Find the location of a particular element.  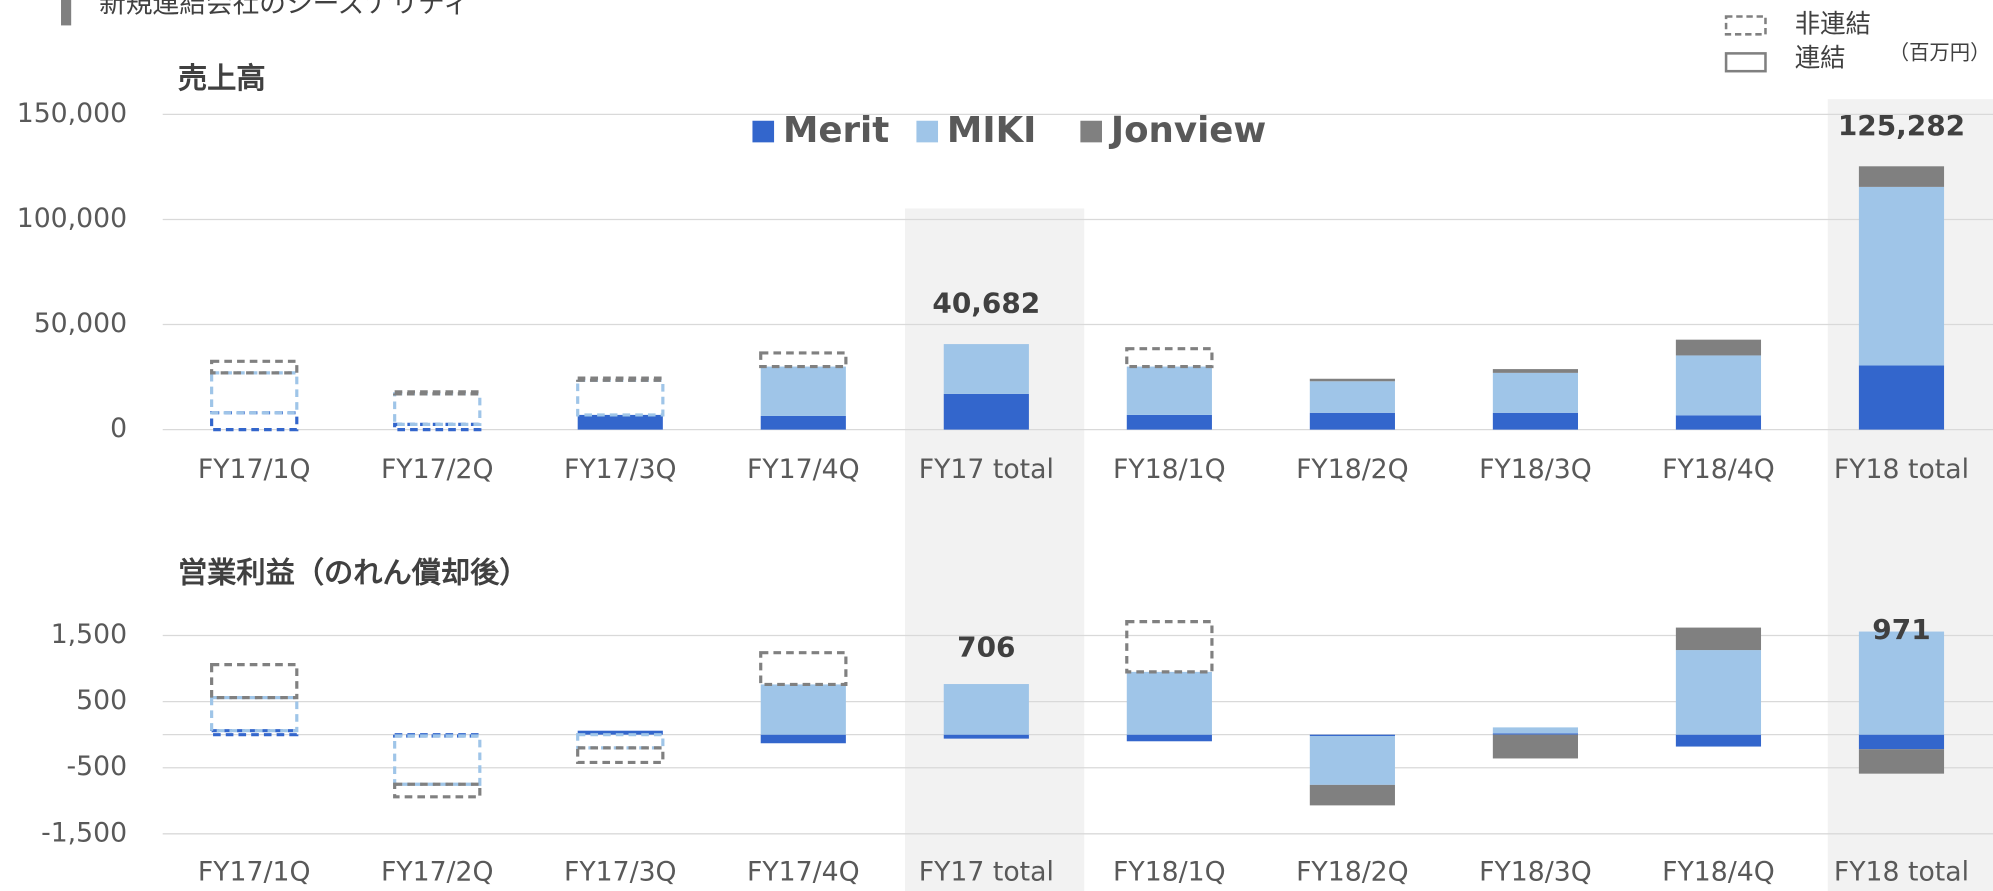

chart-title: 売上高 is located at coordinates (222, 78).